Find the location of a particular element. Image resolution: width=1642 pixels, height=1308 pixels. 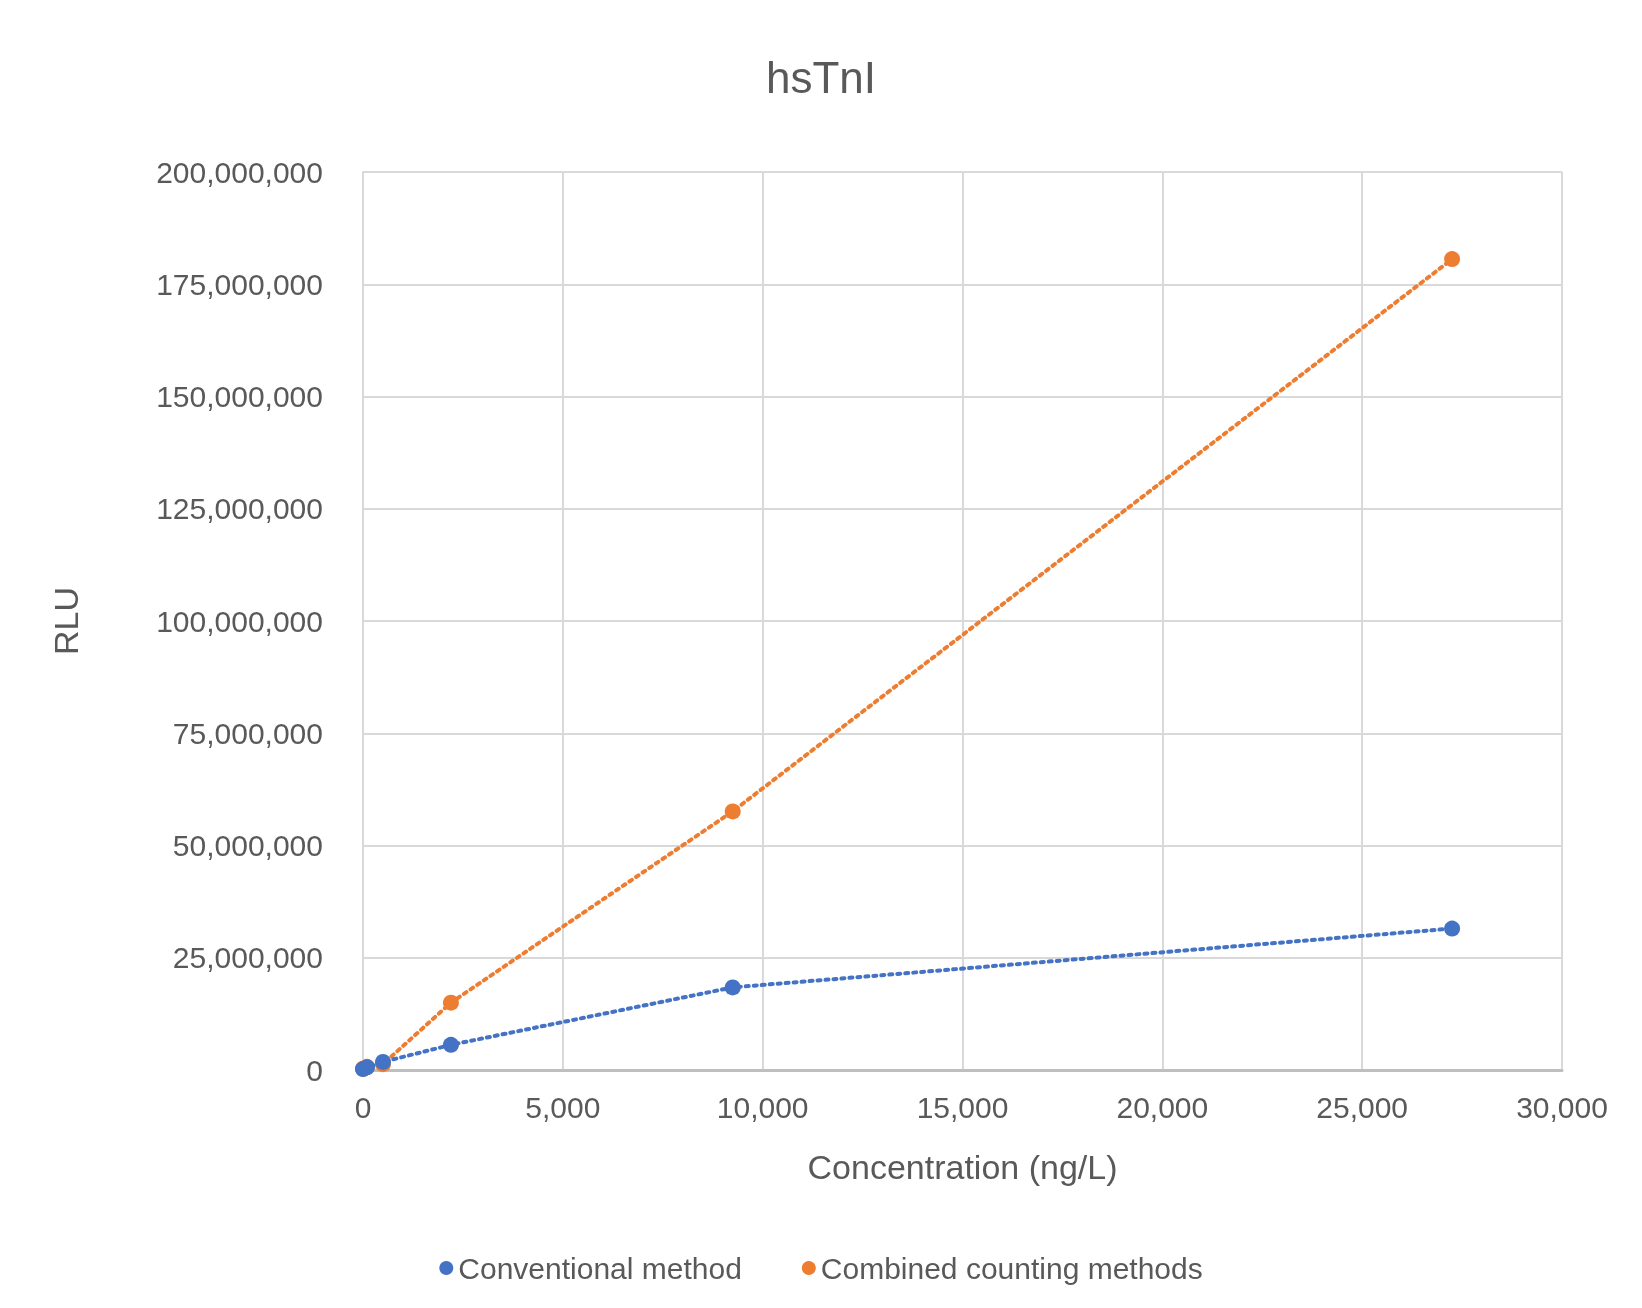

x-tick-label: 20,000 is located at coordinates (1162, 1107).